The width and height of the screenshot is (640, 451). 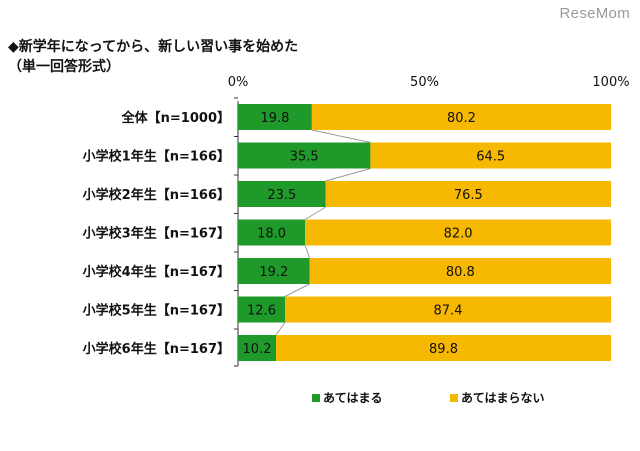 What do you see at coordinates (156, 157) in the screenshot?
I see `category-label: 小学校1年生【n=166】` at bounding box center [156, 157].